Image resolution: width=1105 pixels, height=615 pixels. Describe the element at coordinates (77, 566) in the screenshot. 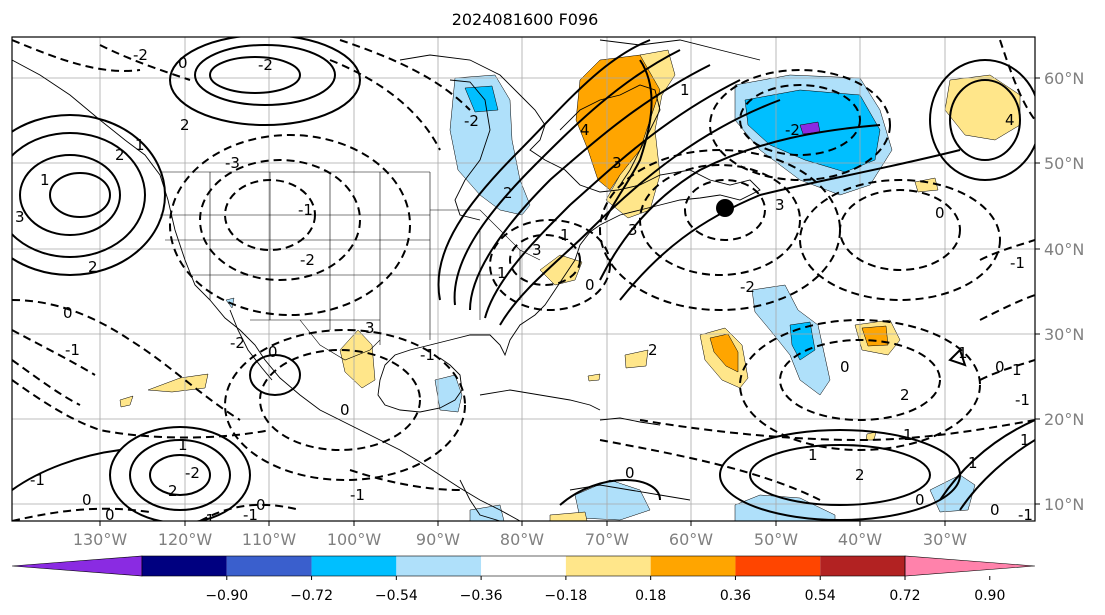

I see `colorbar-extend-low` at that location.